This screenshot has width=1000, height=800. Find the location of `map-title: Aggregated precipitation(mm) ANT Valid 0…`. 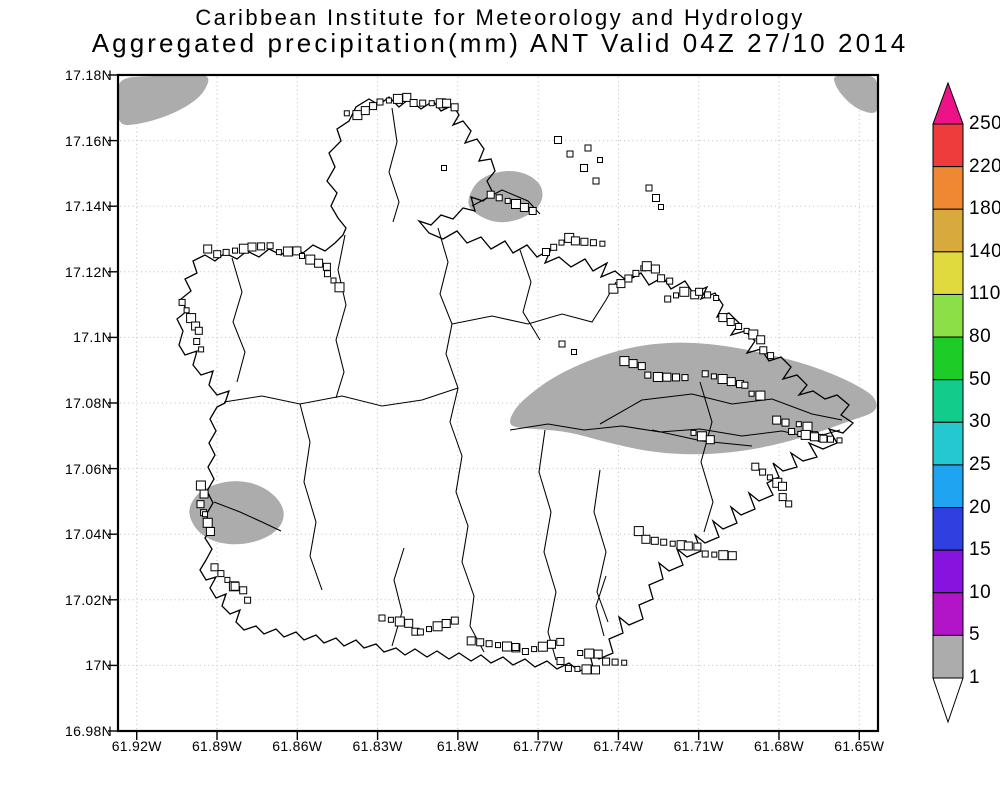

map-title: Aggregated precipitation(mm) ANT Valid 0… is located at coordinates (500, 43).